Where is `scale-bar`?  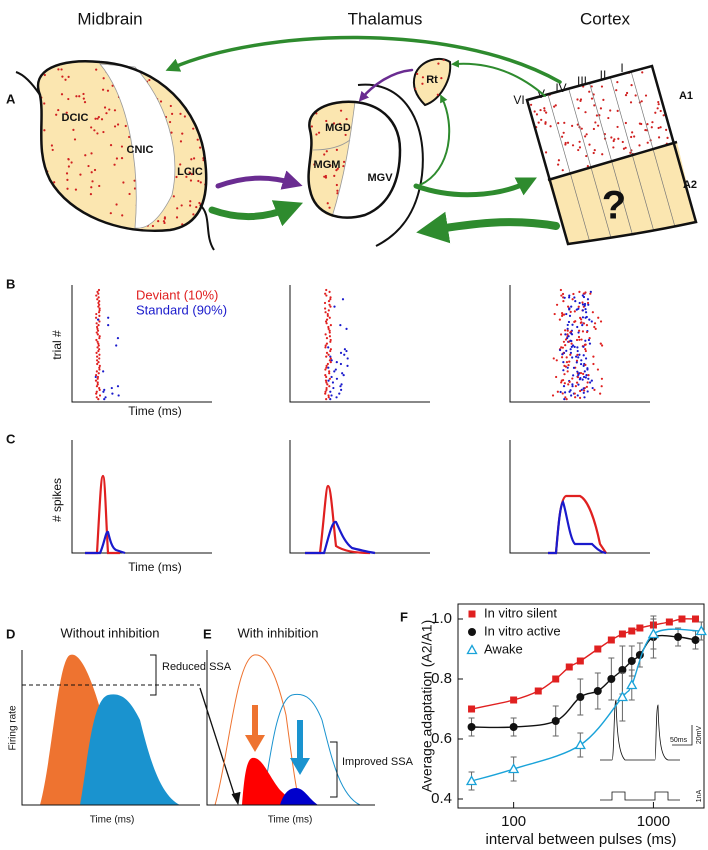
scale-bar is located at coordinates (682, 735).